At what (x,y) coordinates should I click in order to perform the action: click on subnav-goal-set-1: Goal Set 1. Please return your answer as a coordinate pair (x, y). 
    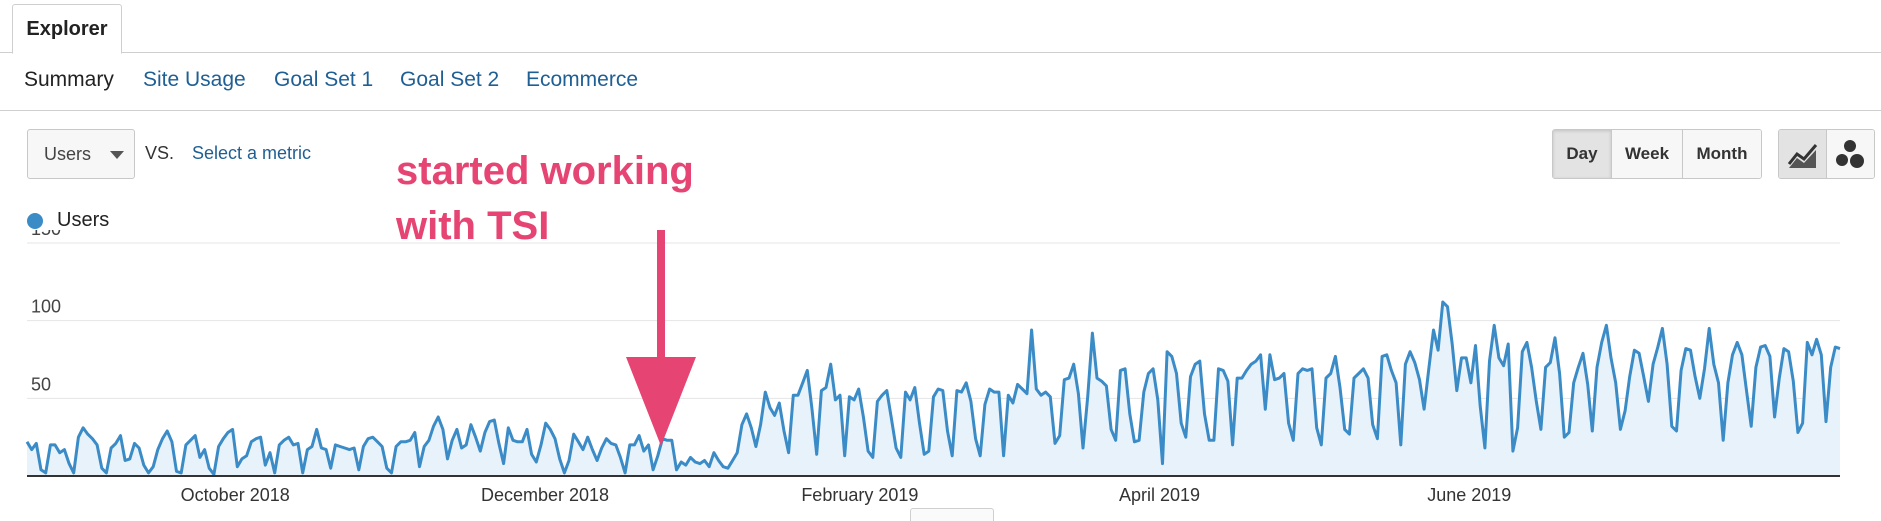
    Looking at the image, I should click on (324, 79).